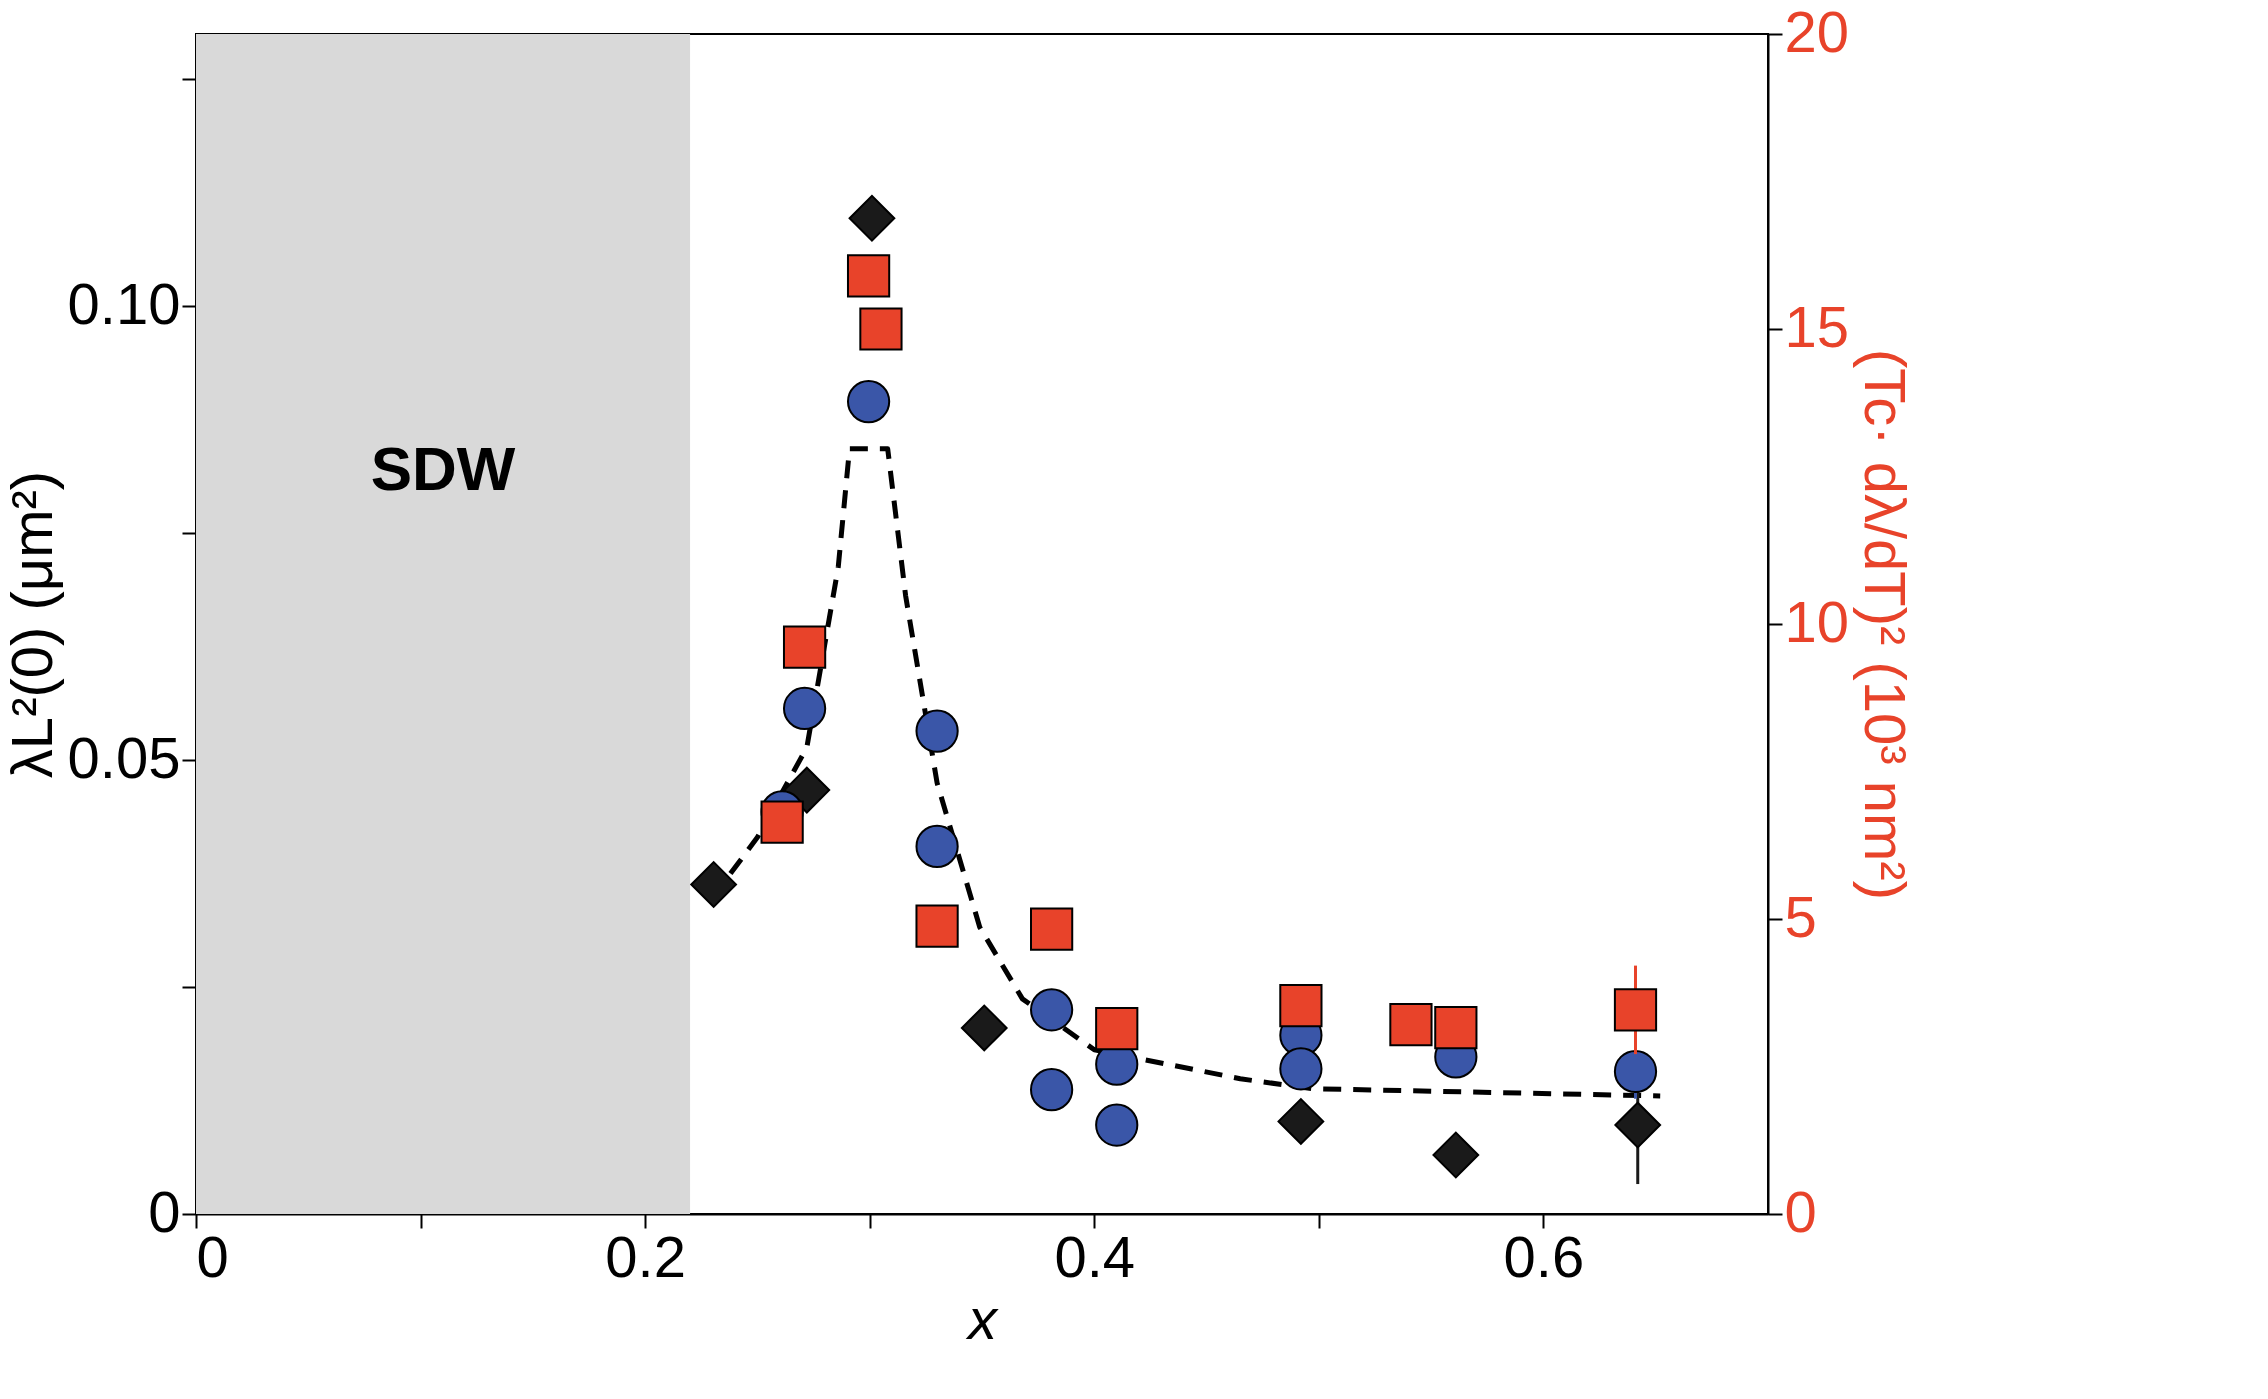  I want to click on y-axis-title: λL²(0) (μm²), so click(32, 624).